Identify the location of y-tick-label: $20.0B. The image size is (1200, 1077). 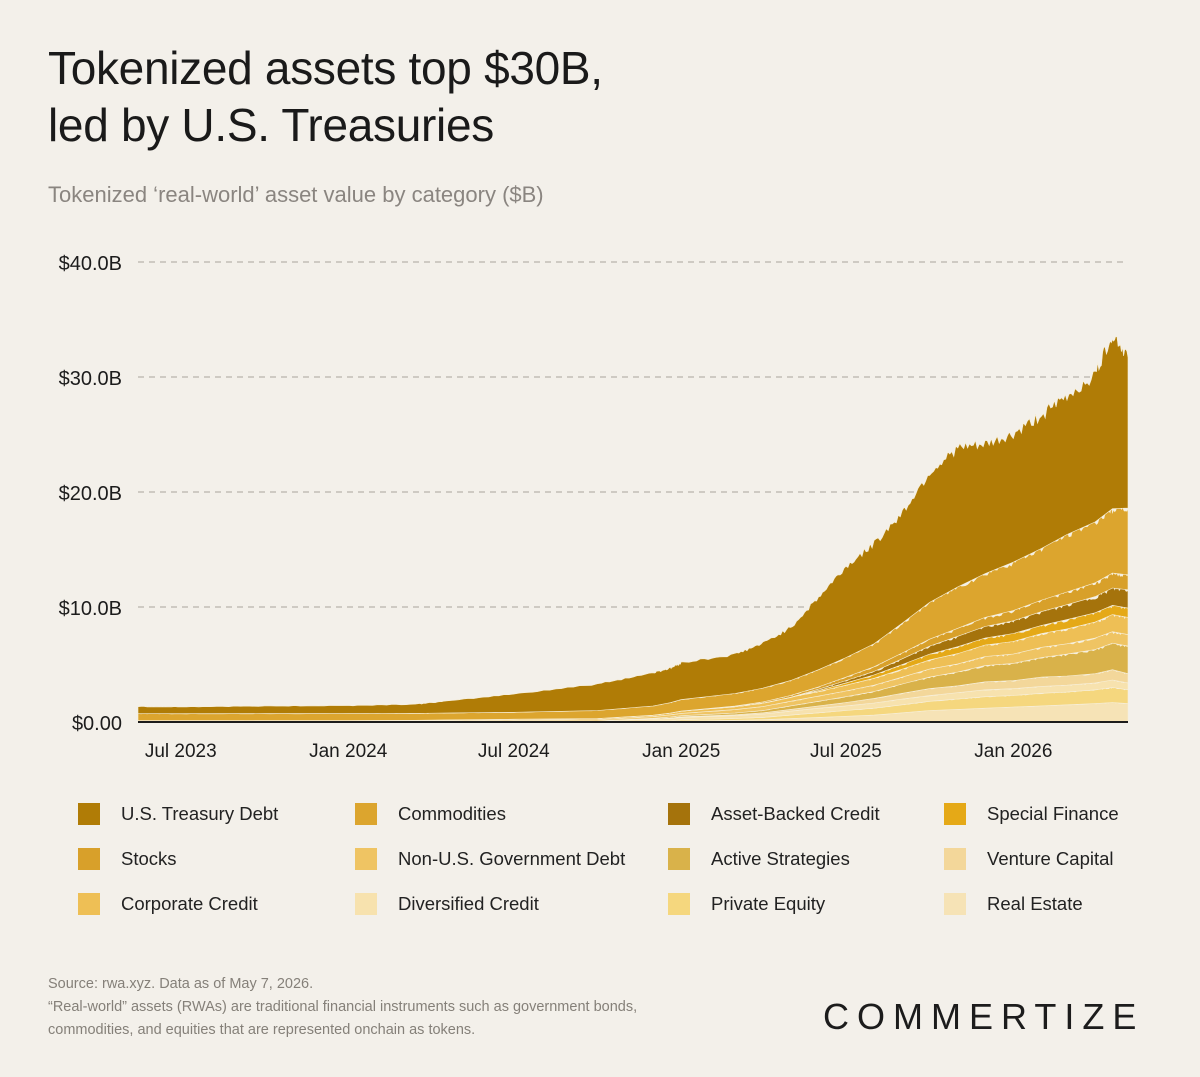
(90, 494).